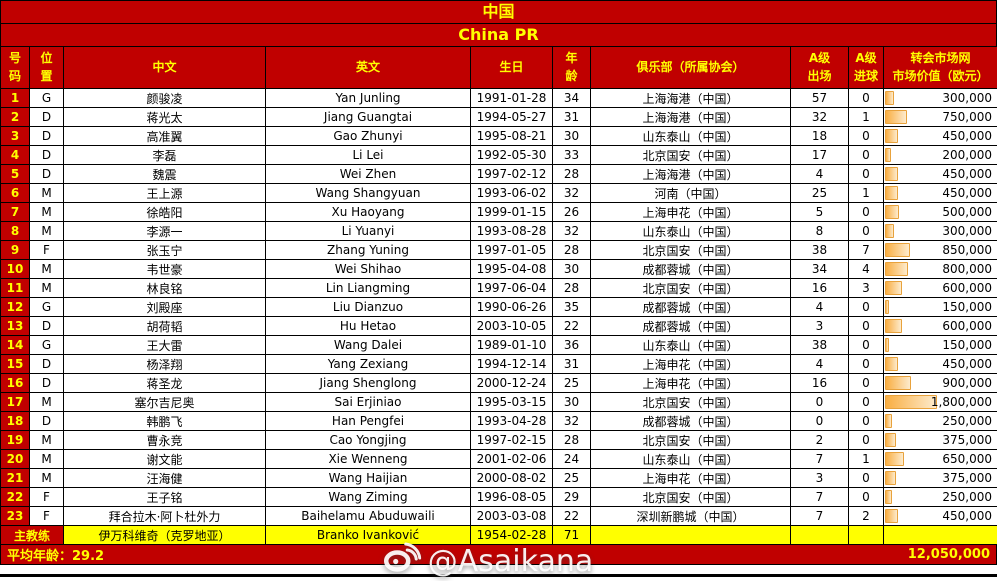 Image resolution: width=997 pixels, height=581 pixels. I want to click on summary-row: 平均年龄：29.2 12,050,000, so click(498, 555).